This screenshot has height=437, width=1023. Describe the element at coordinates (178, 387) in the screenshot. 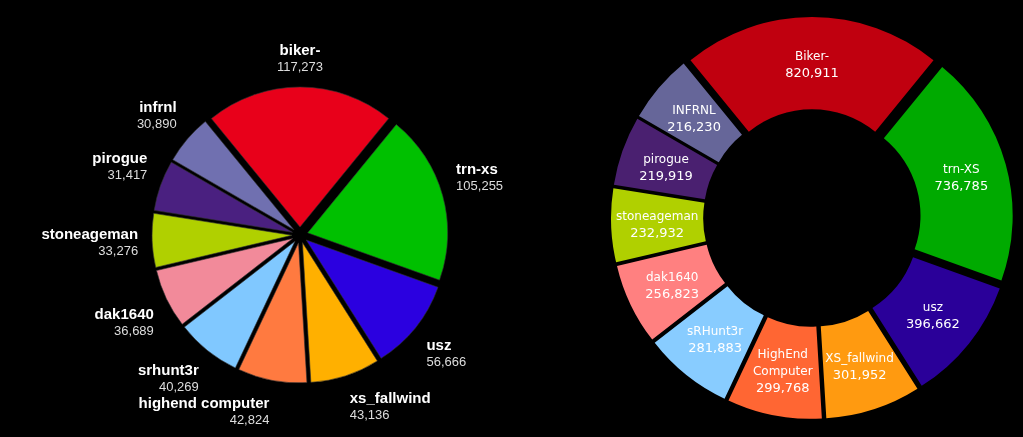

I see `data-label: 40,269` at that location.